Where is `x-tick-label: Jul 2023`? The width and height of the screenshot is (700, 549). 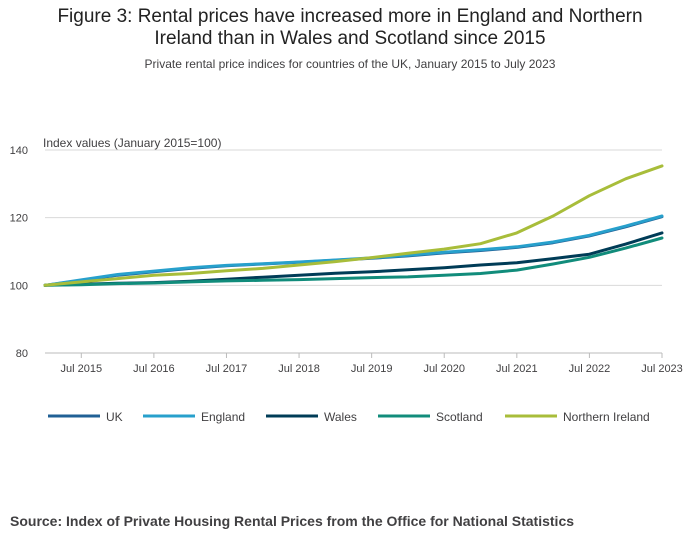 x-tick-label: Jul 2023 is located at coordinates (662, 369).